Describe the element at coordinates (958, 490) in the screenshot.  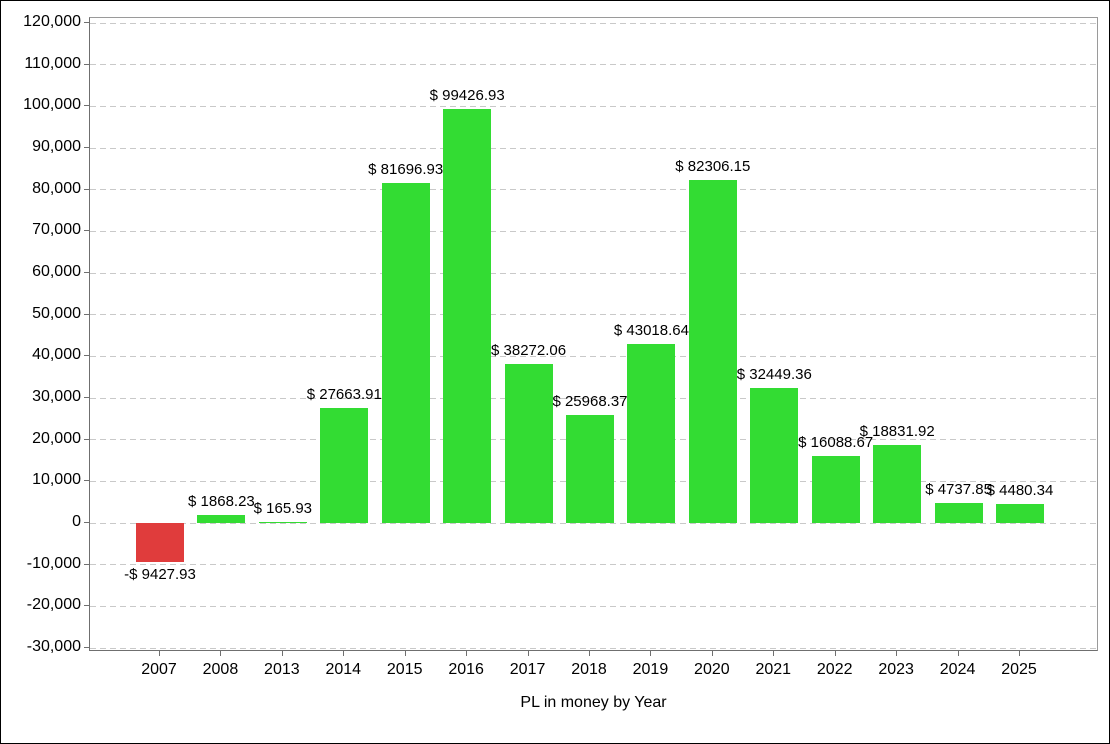
I see `bar-value-label: $ 4737.85` at that location.